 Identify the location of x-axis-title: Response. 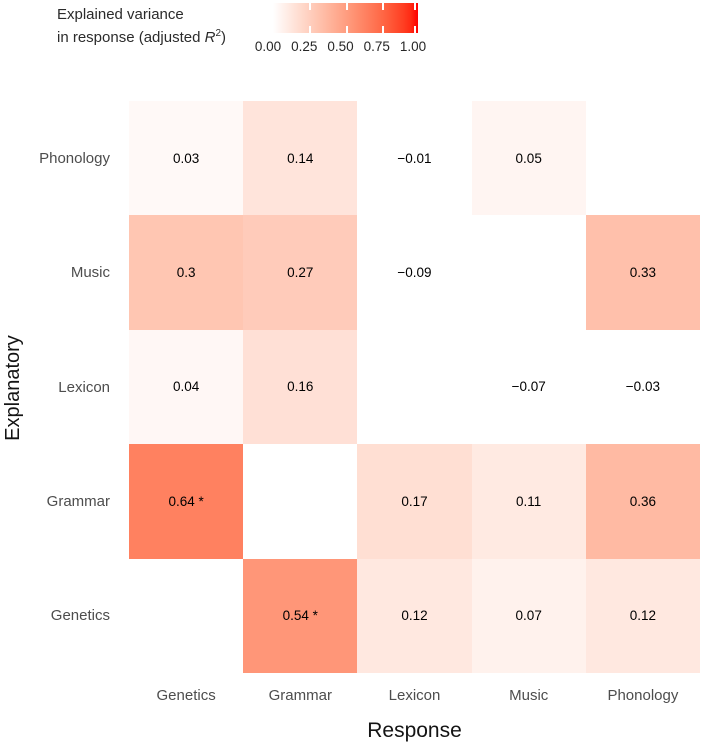
(414, 730).